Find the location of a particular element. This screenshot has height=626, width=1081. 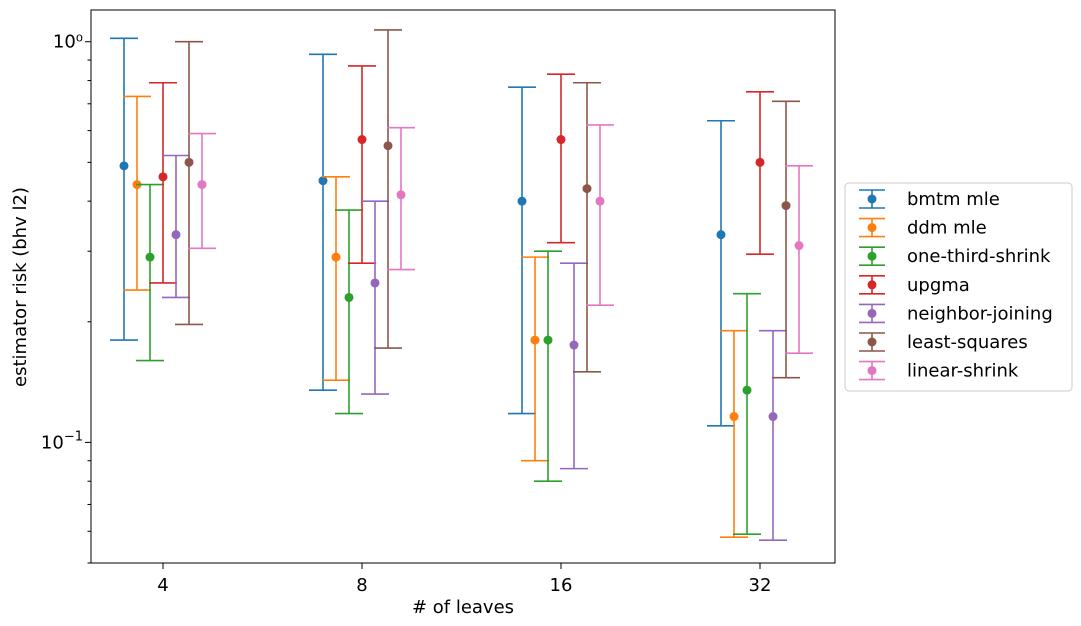

legend-item: bmtm mle is located at coordinates (929, 199).